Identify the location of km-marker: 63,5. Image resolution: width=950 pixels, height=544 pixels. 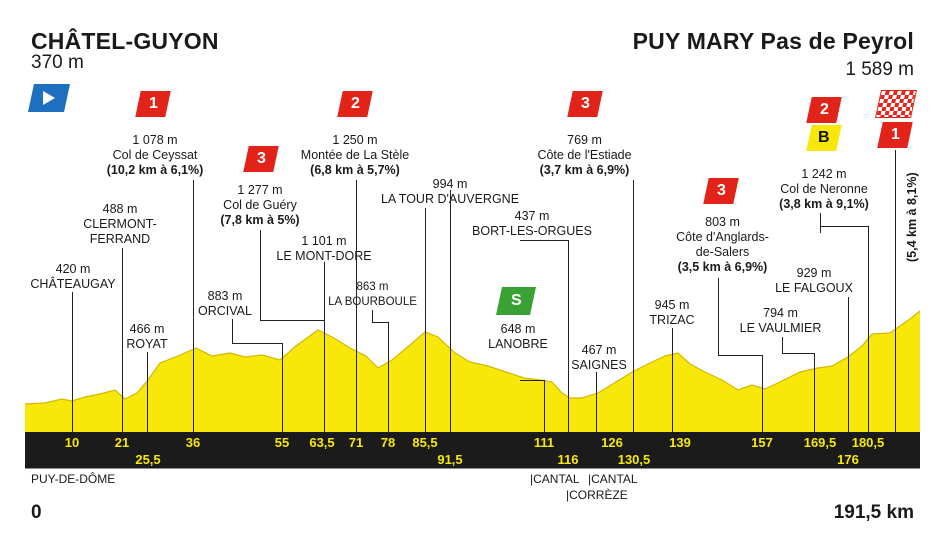
(322, 442).